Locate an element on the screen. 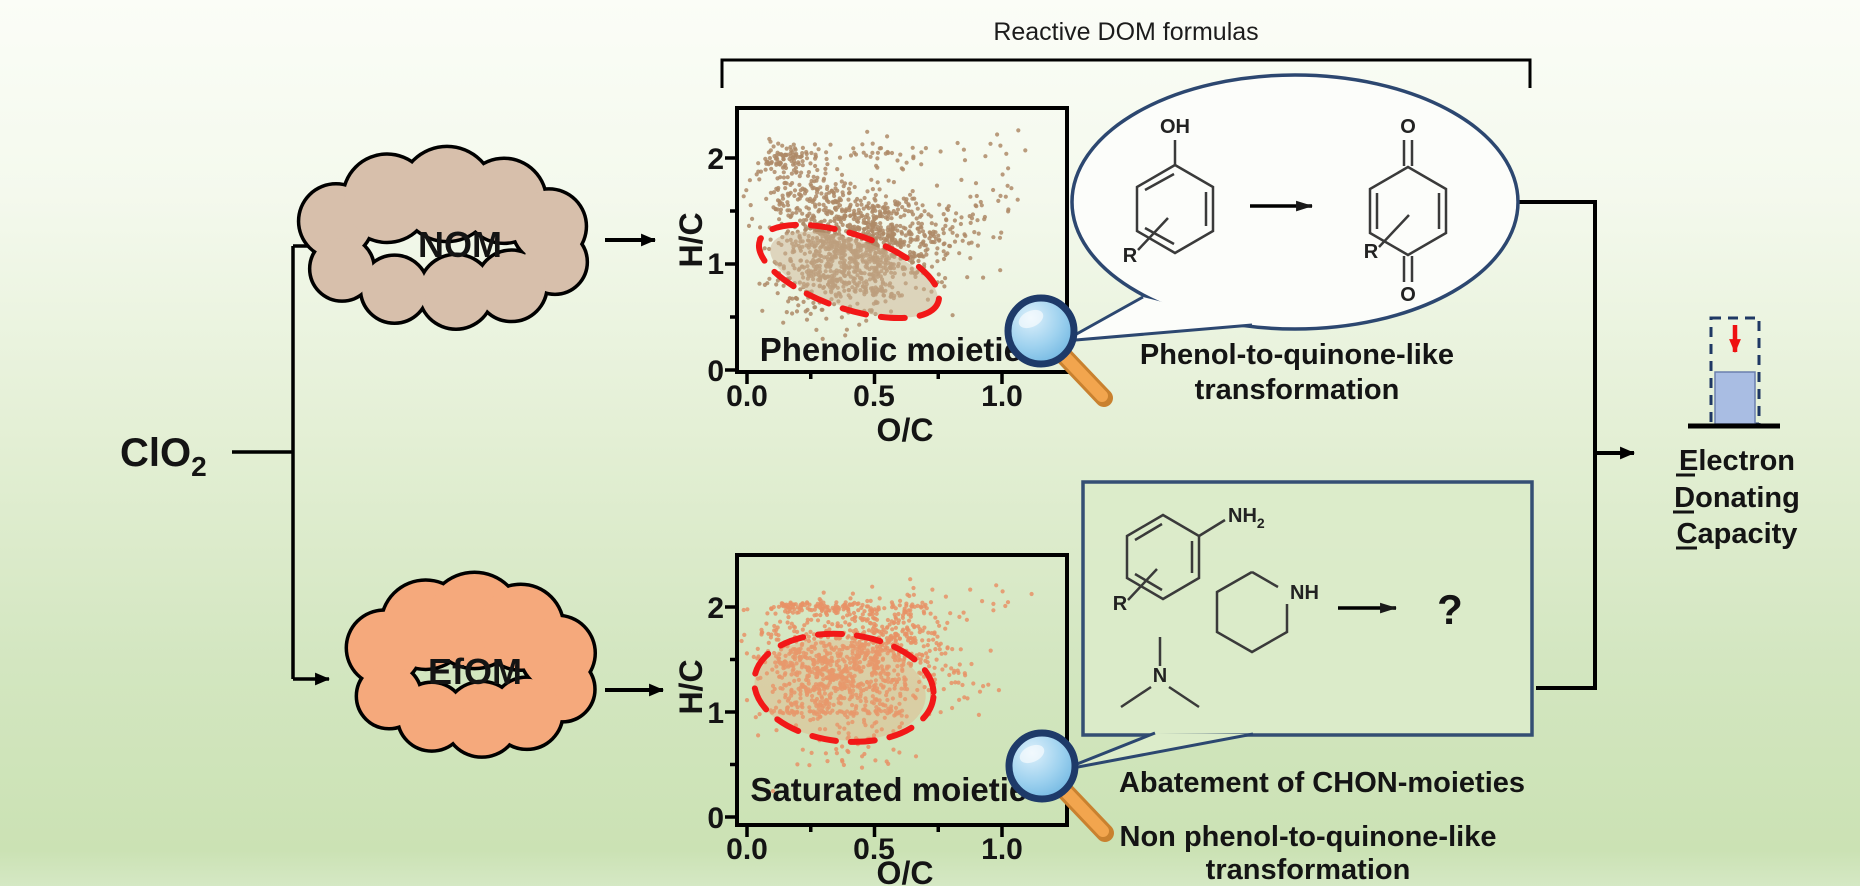  quinone-o-bottom-label: O is located at coordinates (1408, 295).